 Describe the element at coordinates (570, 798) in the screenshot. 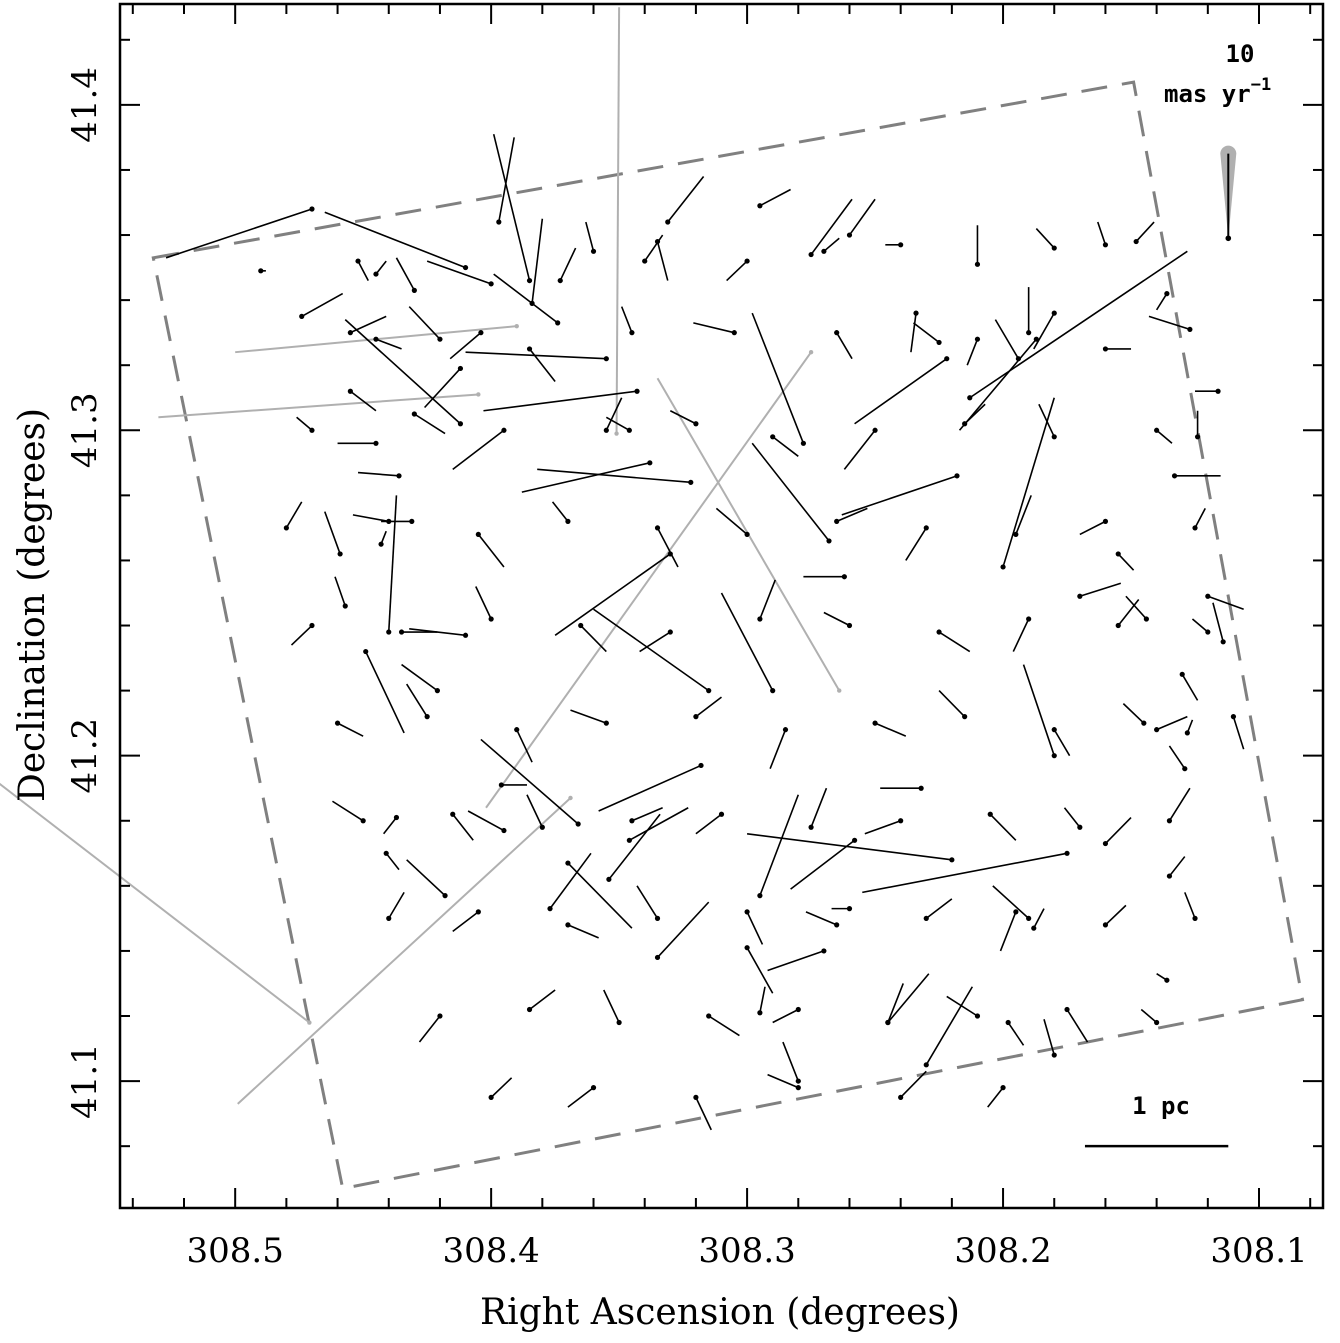

I see `gray-star-point` at that location.